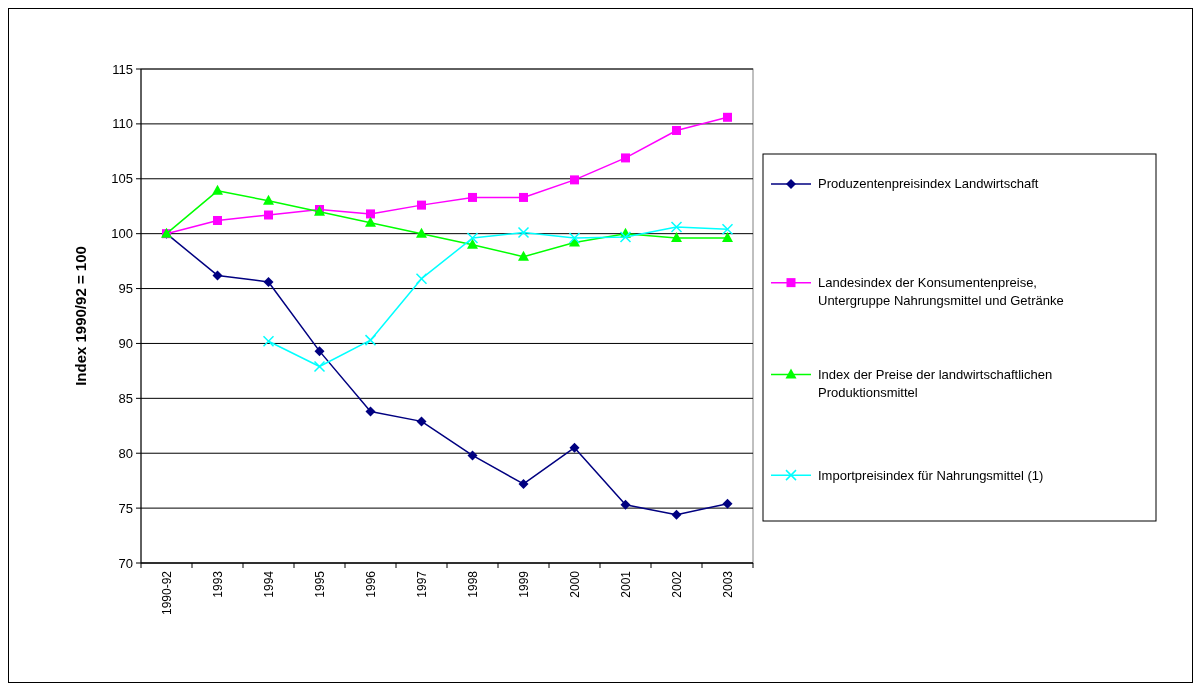  Describe the element at coordinates (727, 584) in the screenshot. I see `x-tick-label: 2003` at that location.